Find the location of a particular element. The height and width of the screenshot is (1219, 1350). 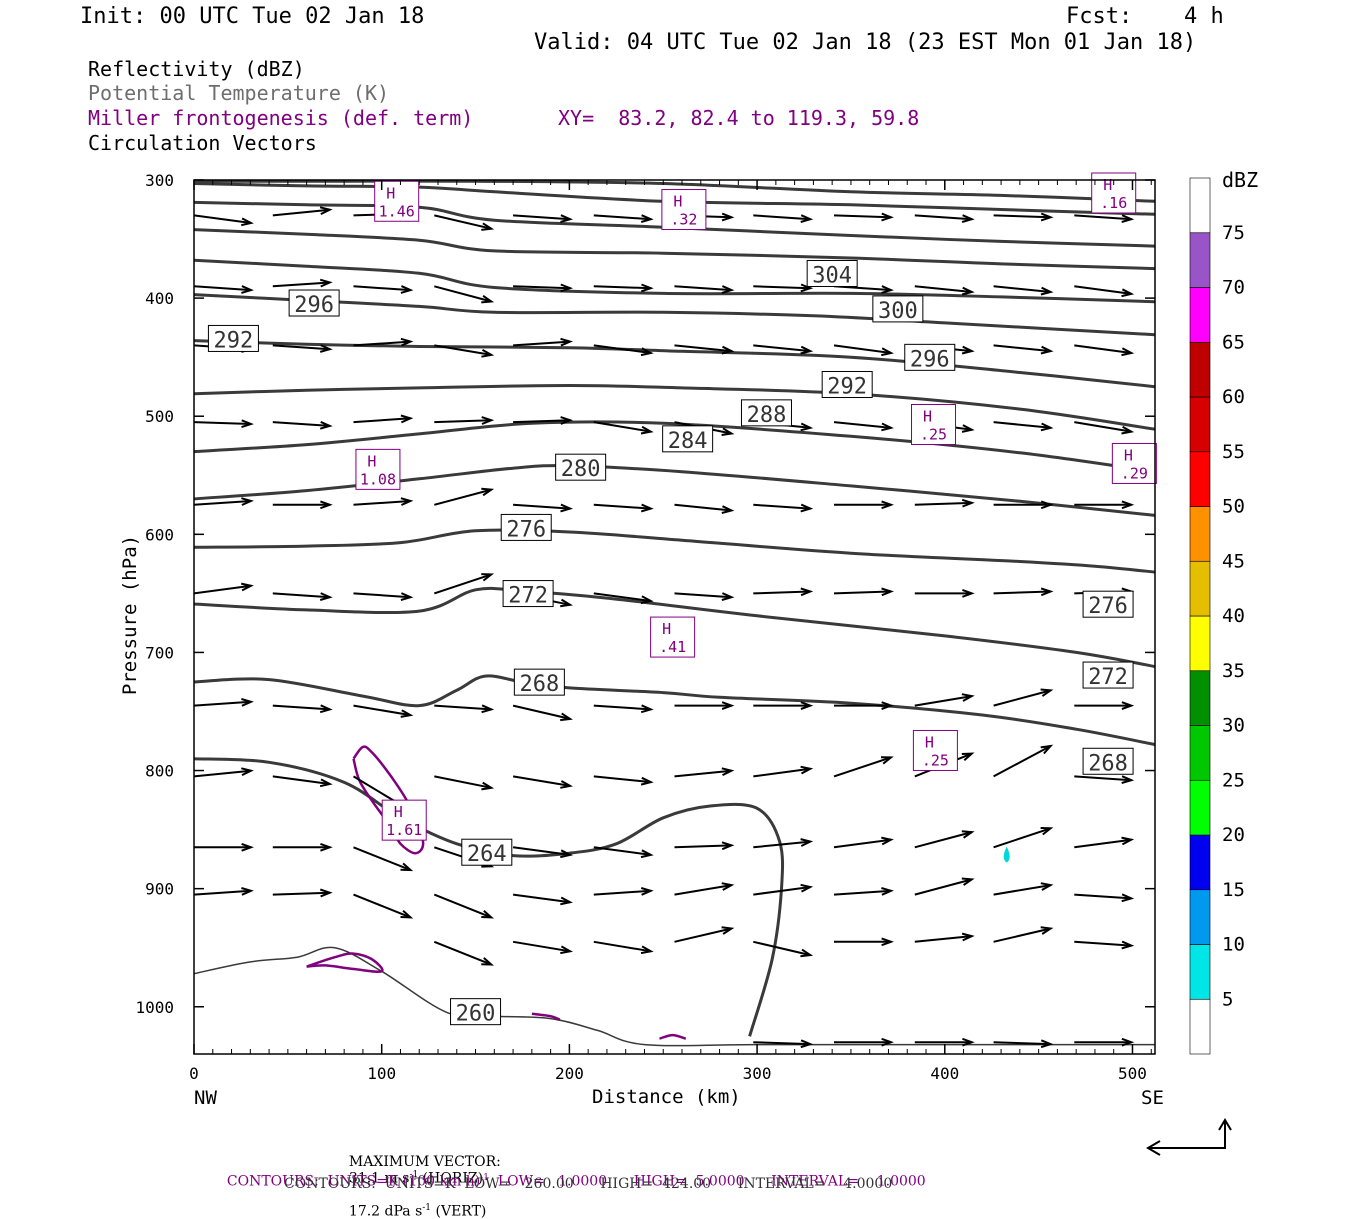

reflectivity-echoes is located at coordinates (1006, 854).